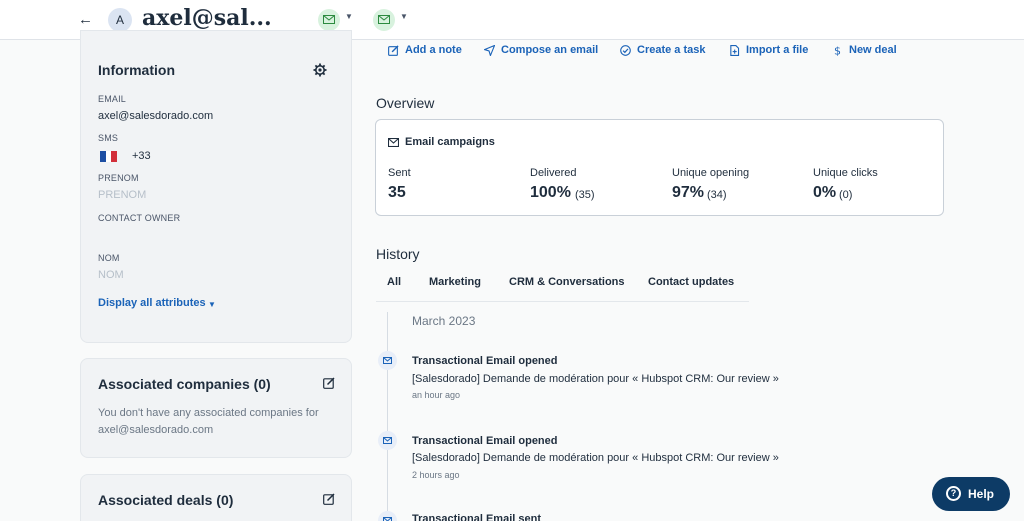 Image resolution: width=1024 pixels, height=521 pixels. Describe the element at coordinates (585, 195) in the screenshot. I see `stat-delivered-count: (35)` at that location.